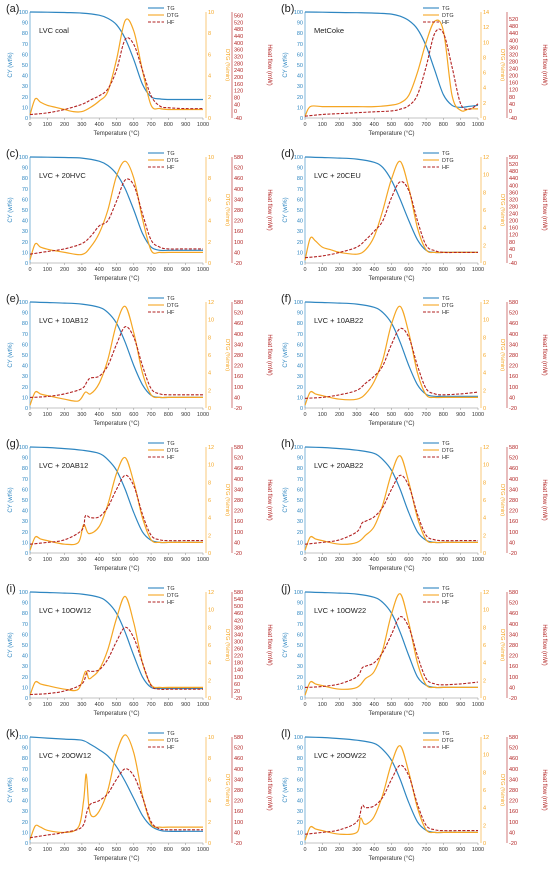 The width and height of the screenshot is (550, 875). What do you see at coordinates (168, 850) in the screenshot?
I see `x-tick-label: 800` at bounding box center [168, 850].